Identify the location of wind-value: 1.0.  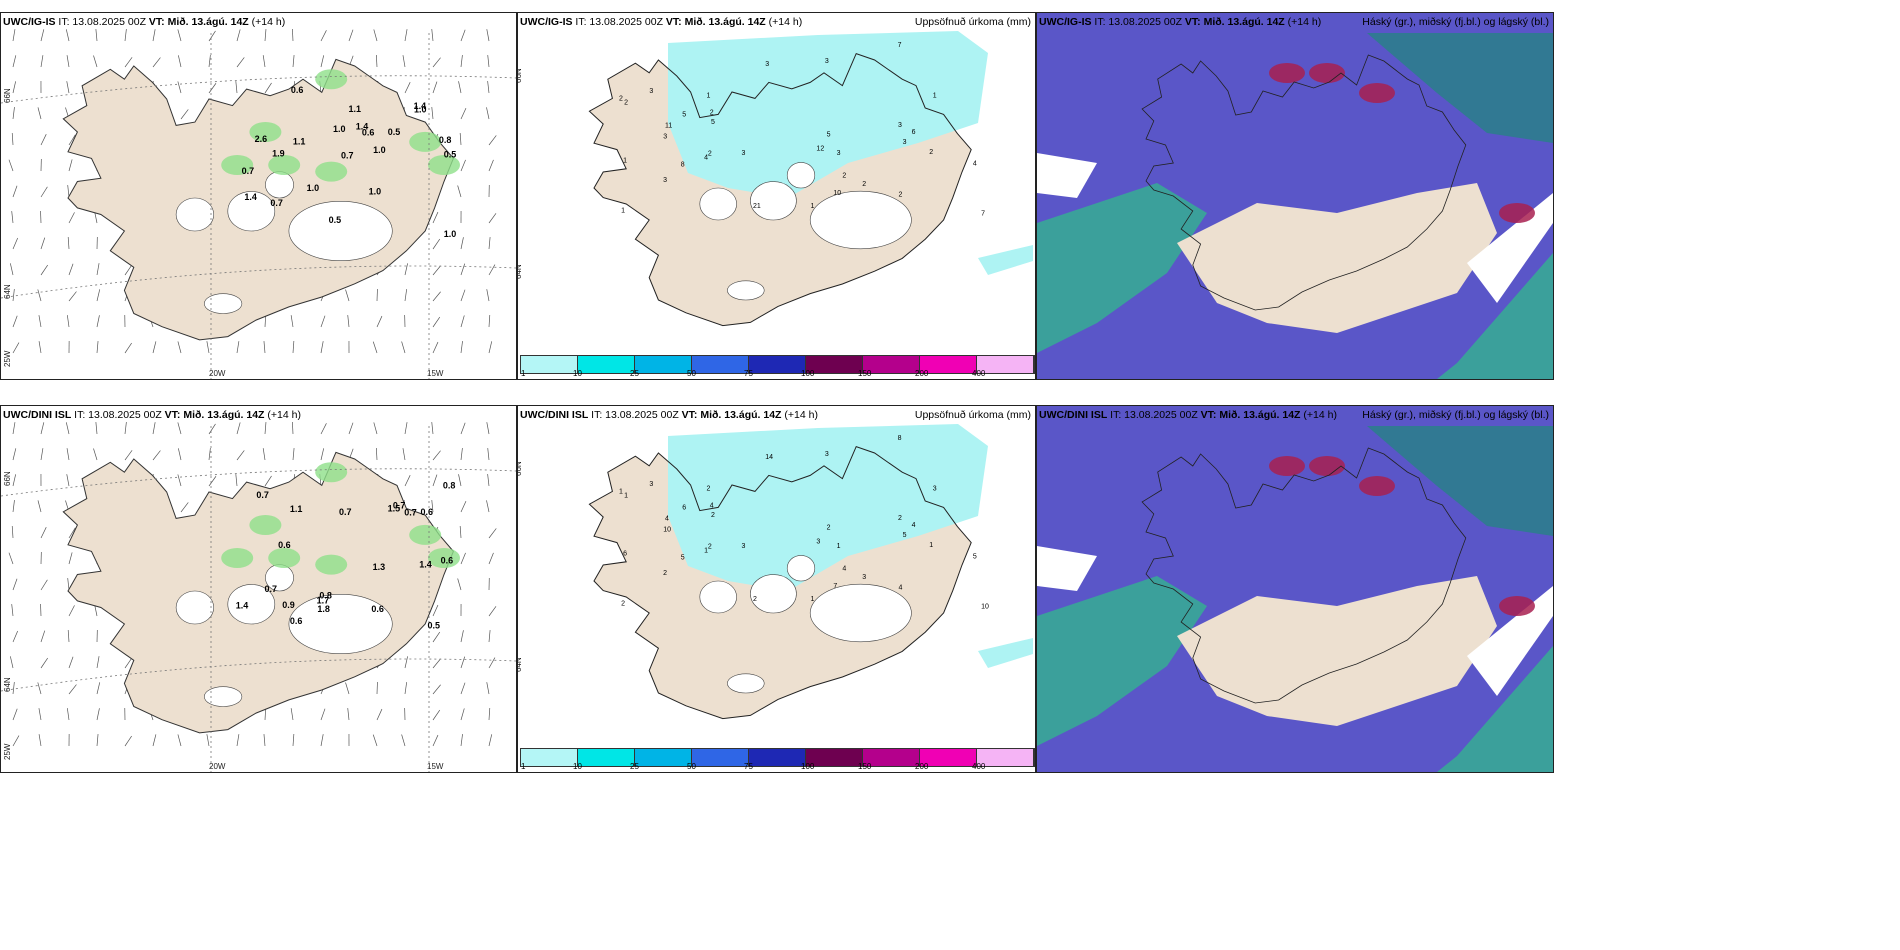
(339, 129).